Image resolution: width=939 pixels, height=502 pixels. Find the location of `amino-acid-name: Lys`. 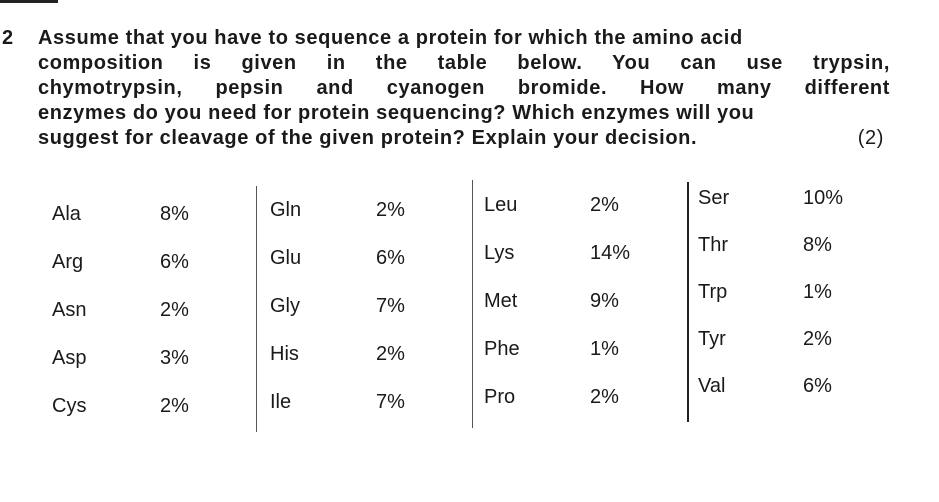

amino-acid-name: Lys is located at coordinates (499, 253).